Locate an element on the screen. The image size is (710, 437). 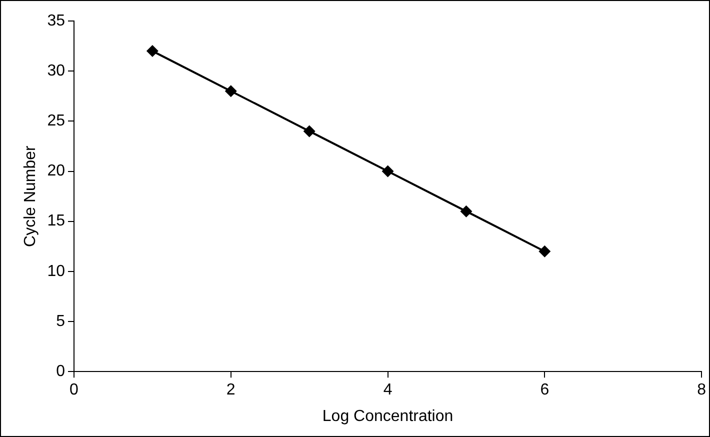
x-tick-label: 0 is located at coordinates (74, 390).